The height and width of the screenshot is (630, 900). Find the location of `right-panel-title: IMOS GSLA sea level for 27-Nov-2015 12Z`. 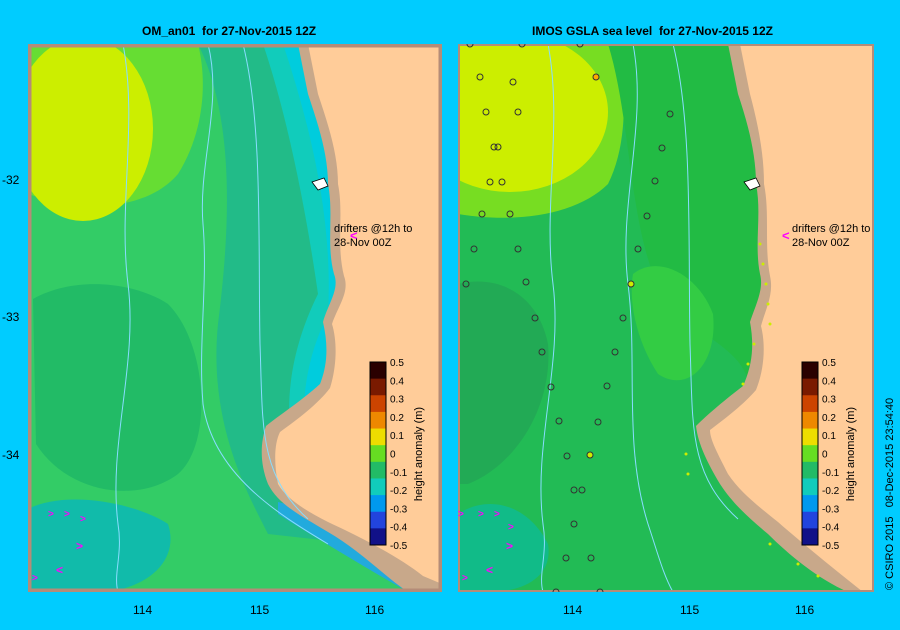

right-panel-title: IMOS GSLA sea level for 27-Nov-2015 12Z is located at coordinates (652, 31).